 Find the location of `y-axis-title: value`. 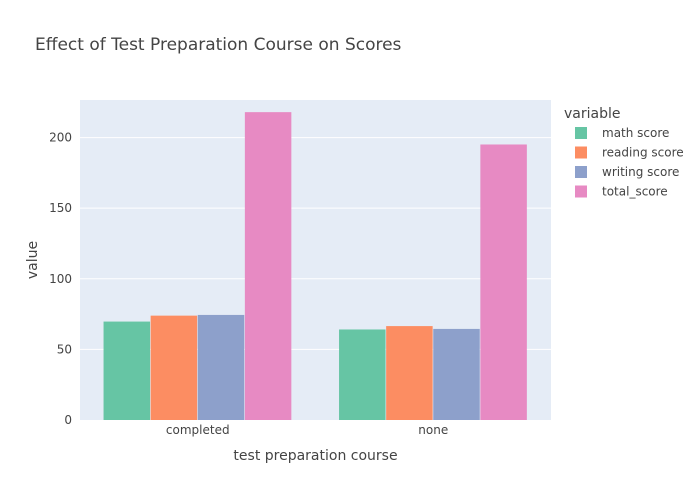

y-axis-title: value is located at coordinates (33, 260).